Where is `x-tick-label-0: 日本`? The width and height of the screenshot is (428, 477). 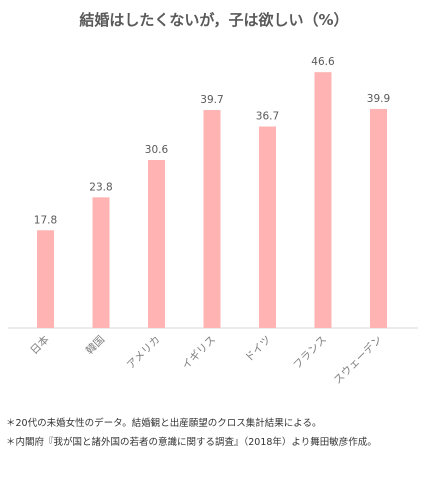 x-tick-label-0: 日本 is located at coordinates (40, 345).